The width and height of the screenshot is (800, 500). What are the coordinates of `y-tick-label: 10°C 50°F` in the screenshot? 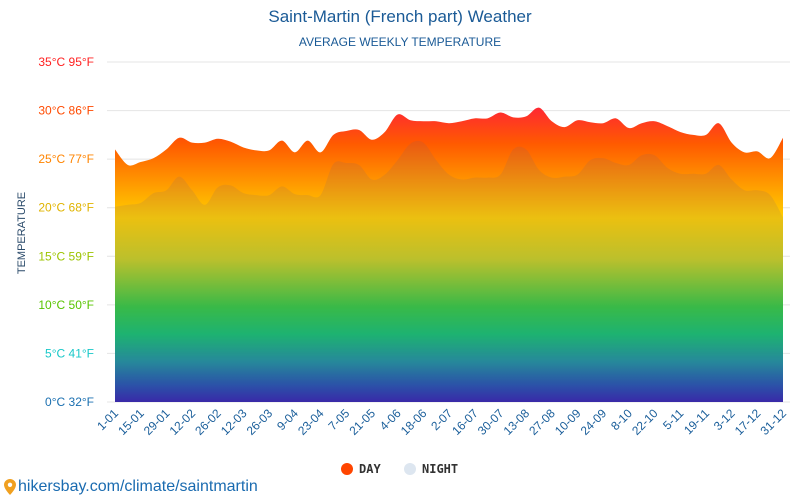 It's located at (66, 305).